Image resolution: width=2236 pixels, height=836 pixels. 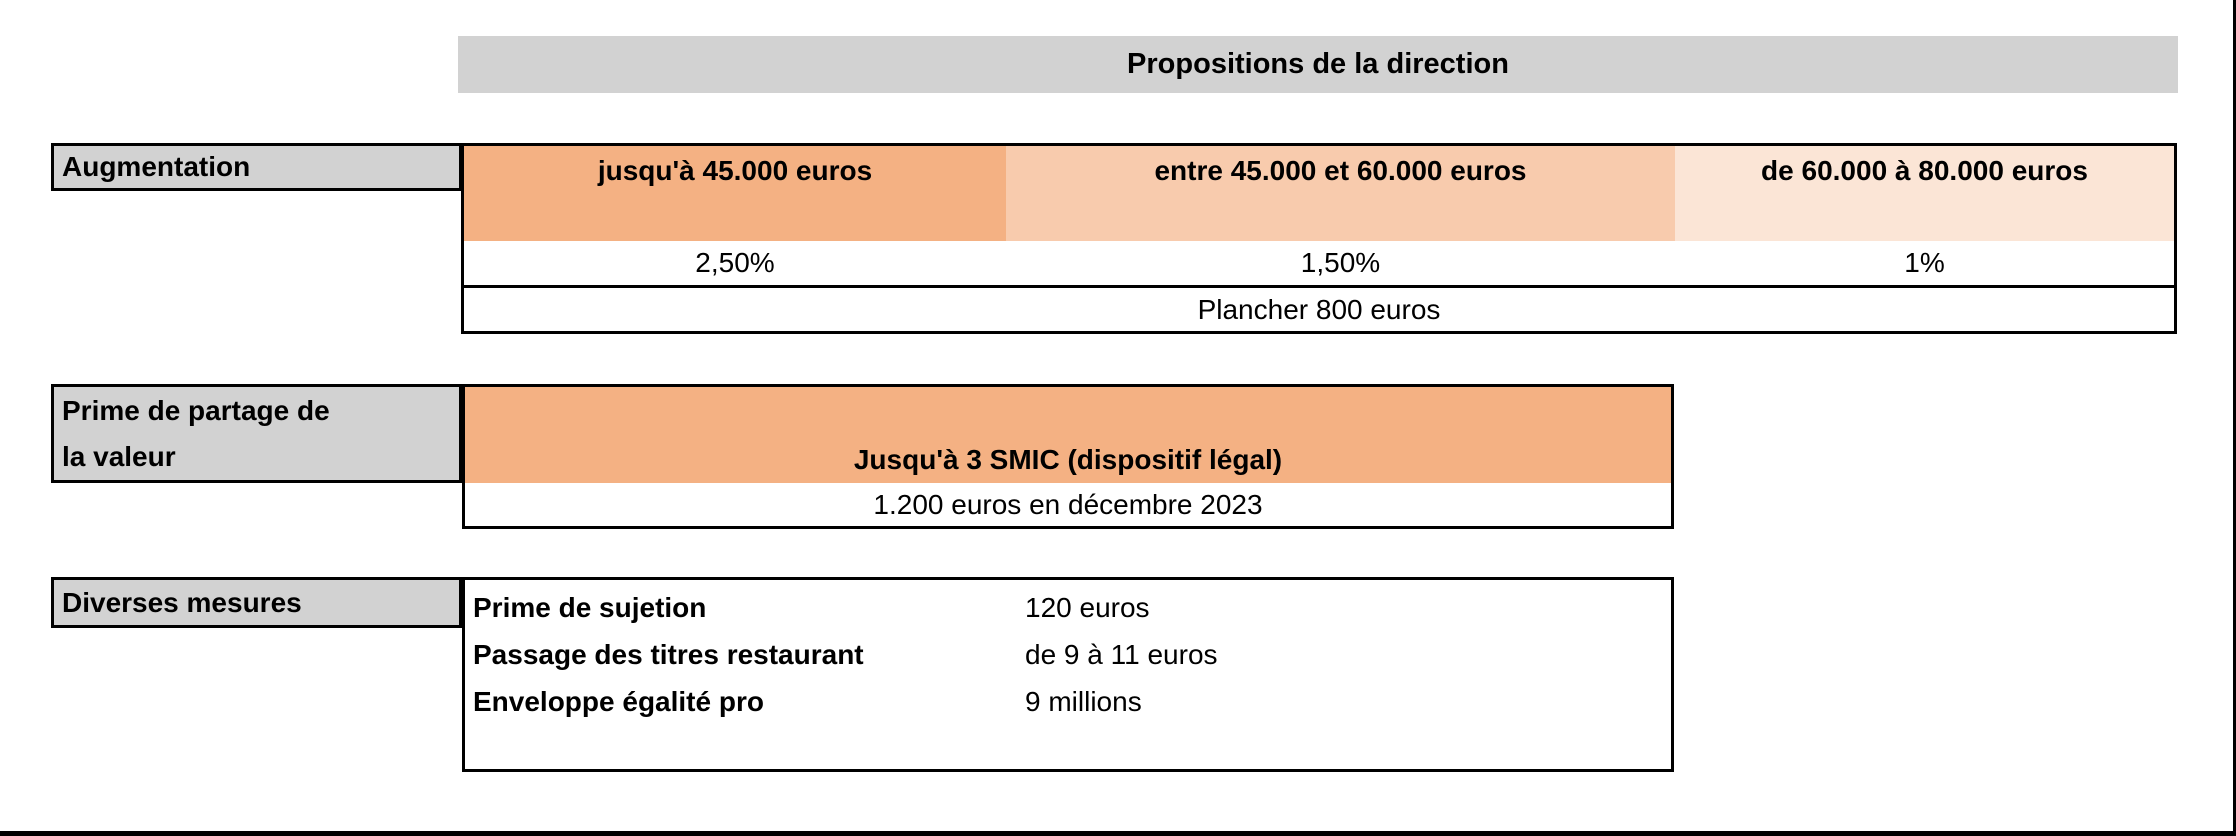 I want to click on measure-row-egalite-pro: Enveloppe égalité pro 9 millions, so click(x=1068, y=701).